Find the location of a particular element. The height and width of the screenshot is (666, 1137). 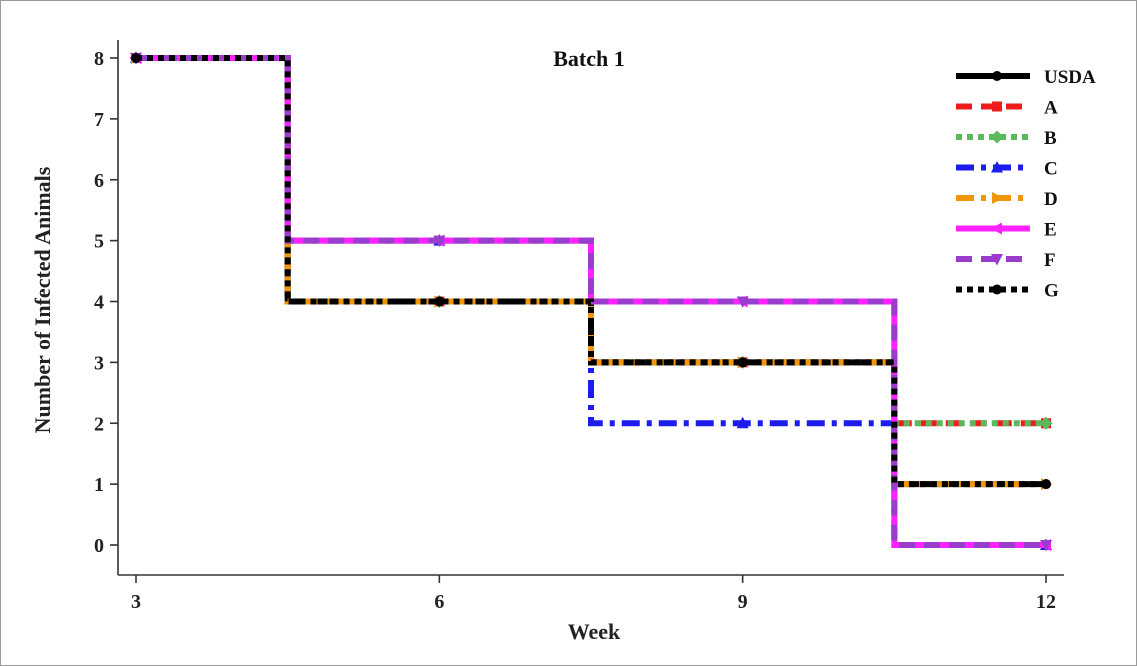

chart-title: Batch 1 is located at coordinates (589, 58).